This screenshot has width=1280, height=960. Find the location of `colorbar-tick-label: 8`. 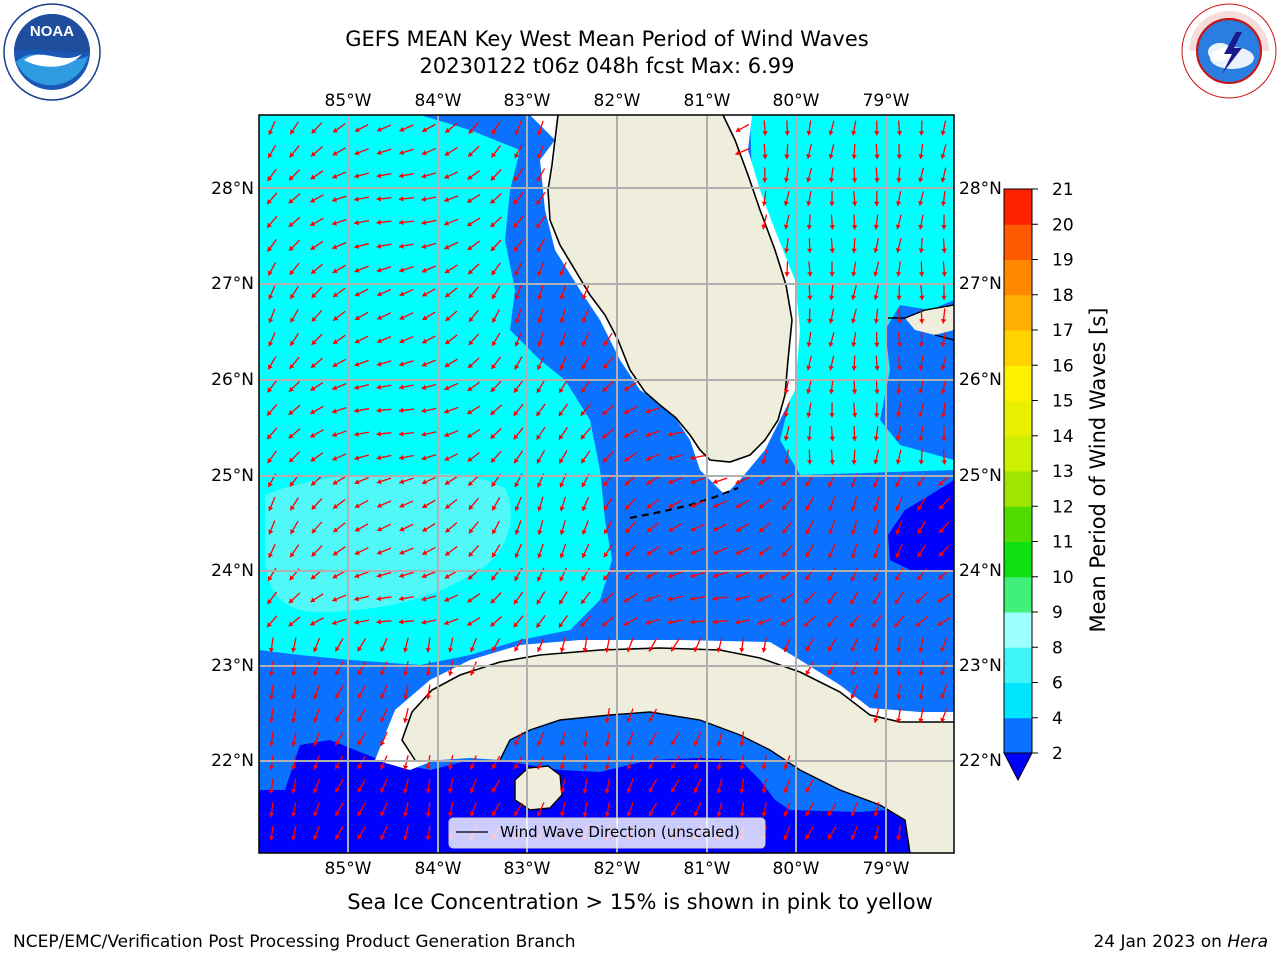

colorbar-tick-label: 8 is located at coordinates (1057, 648).